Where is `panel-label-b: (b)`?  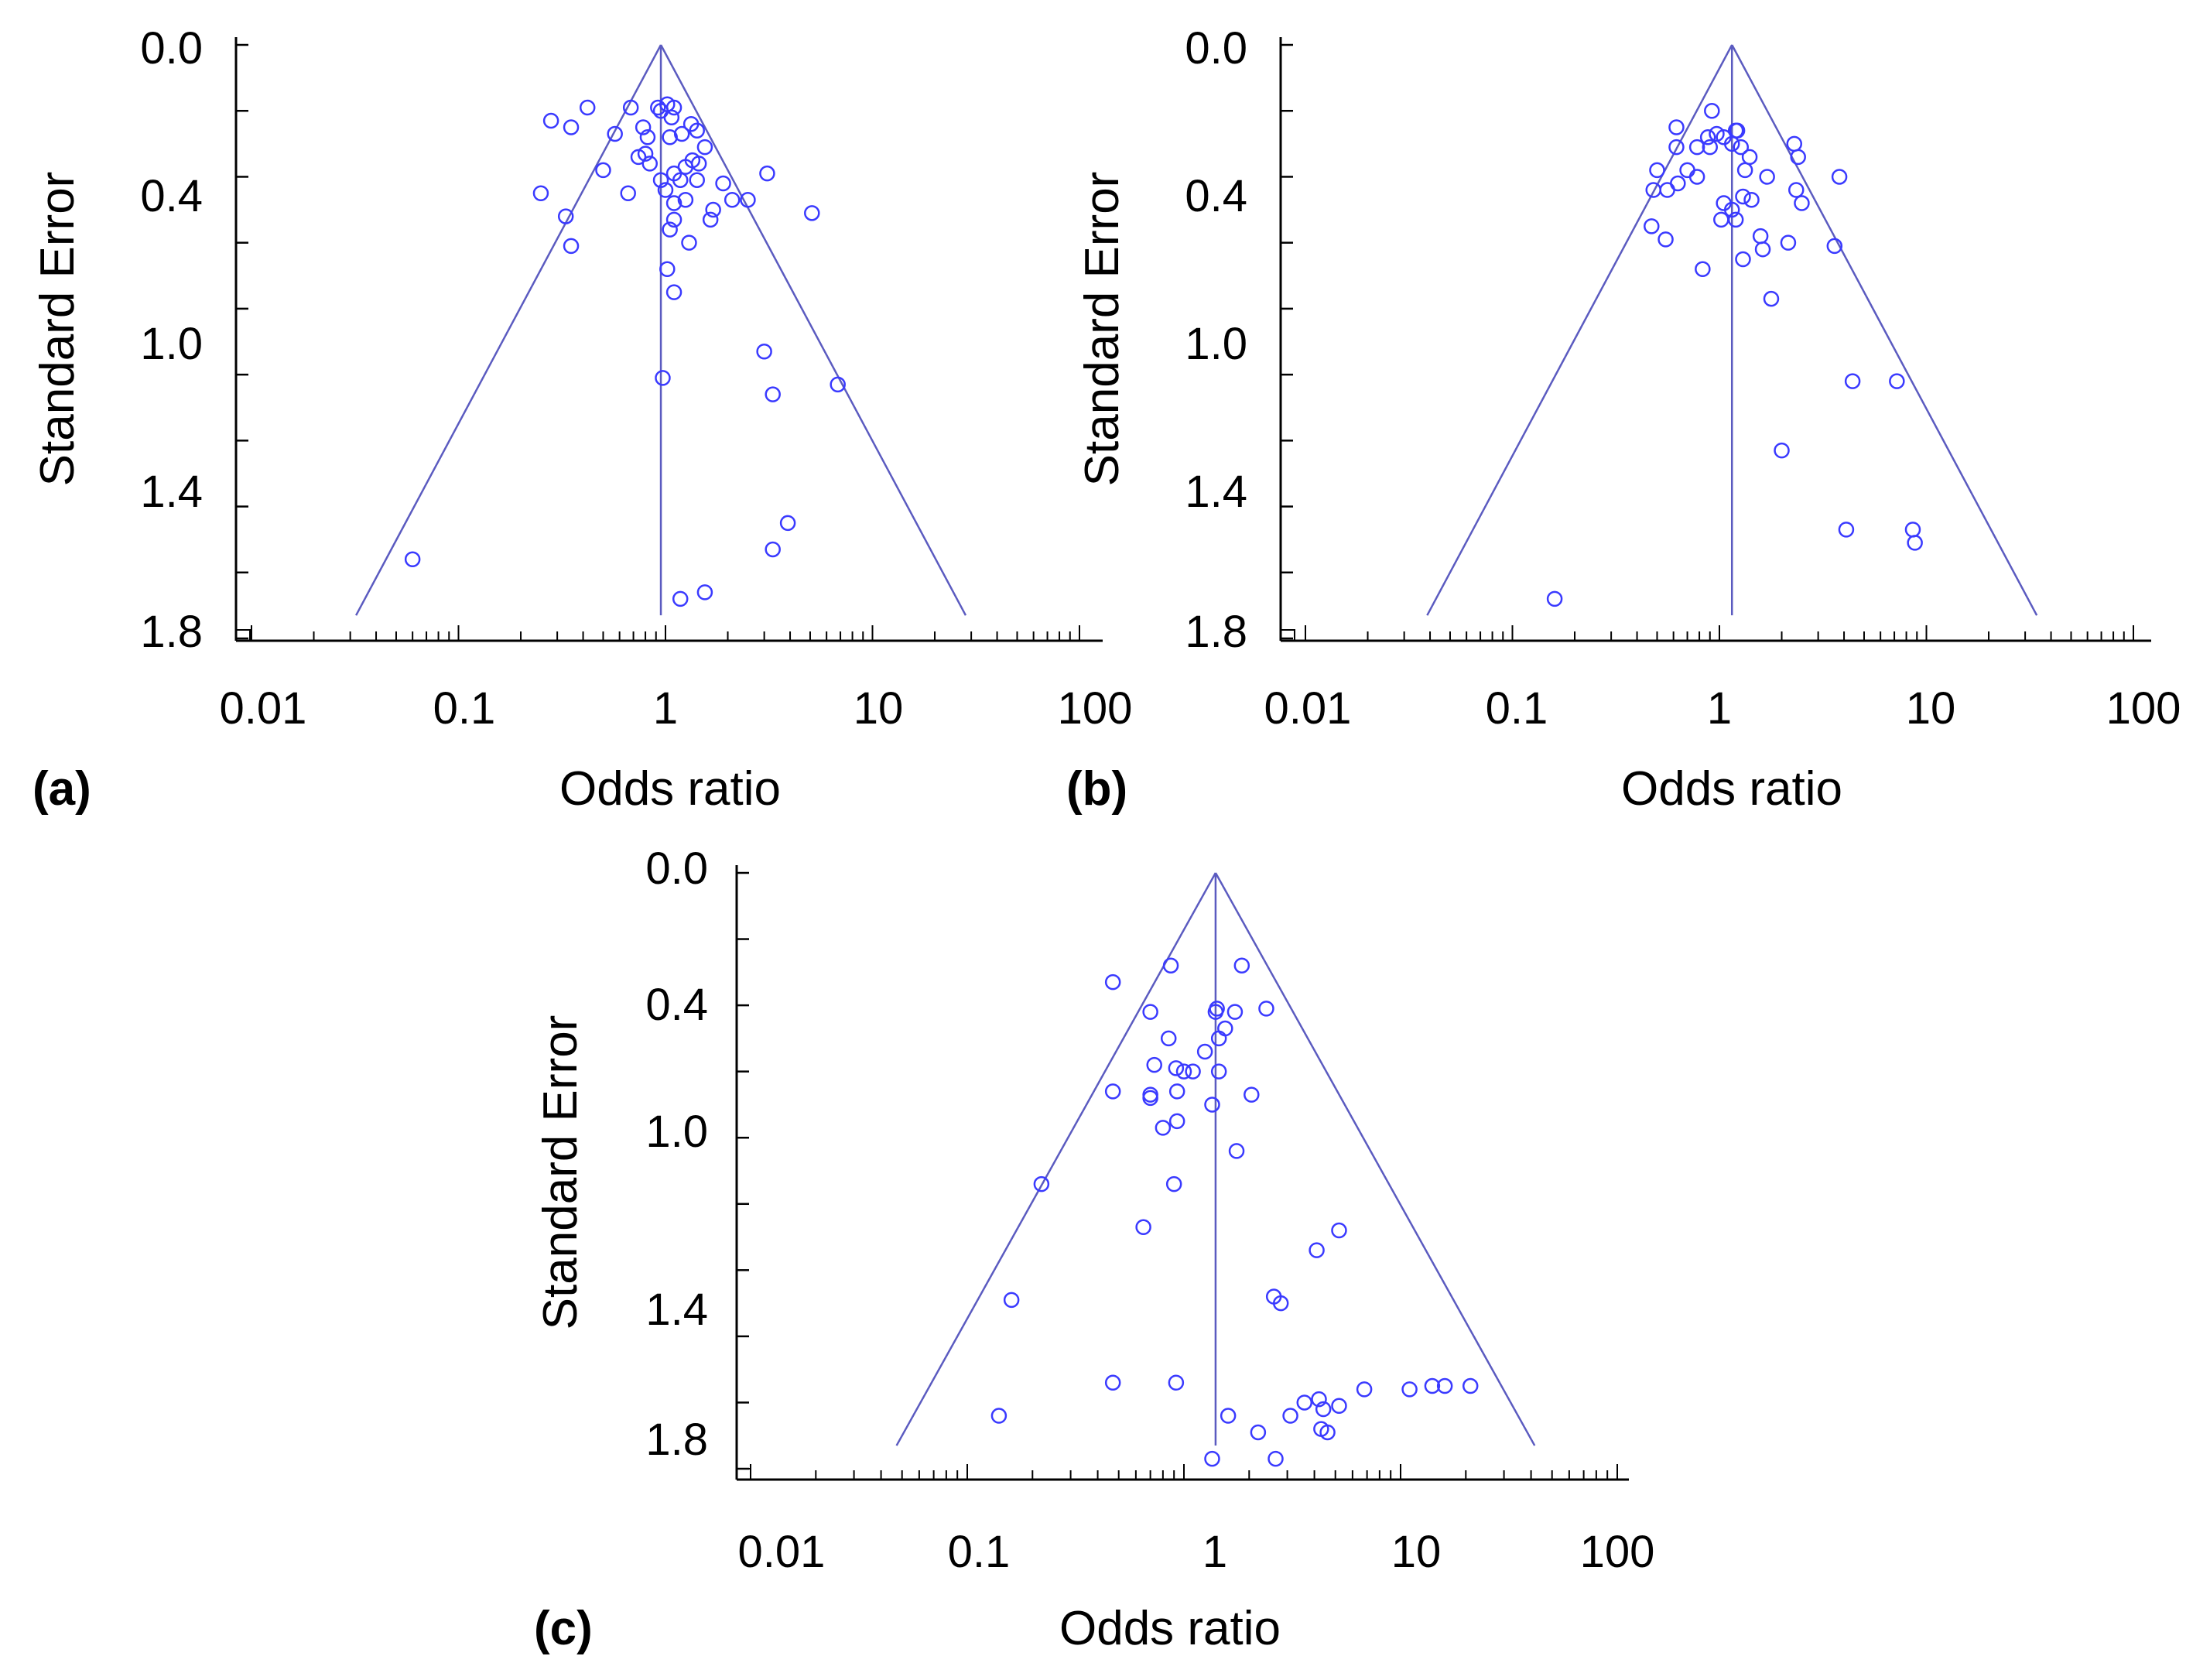 panel-label-b: (b) is located at coordinates (1096, 789).